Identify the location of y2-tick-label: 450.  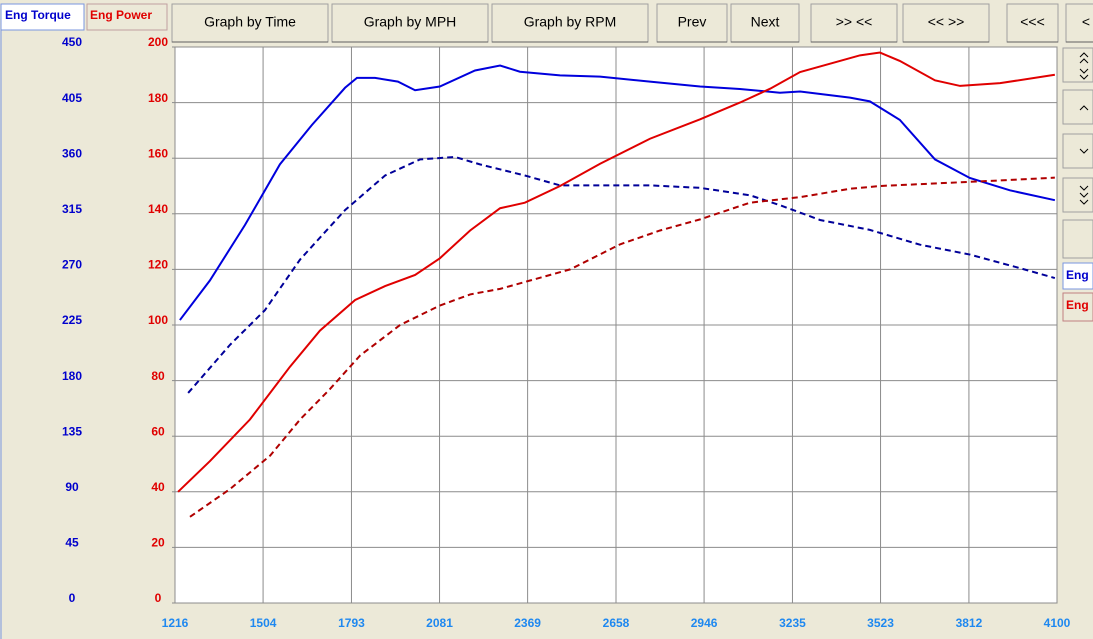
(72, 42).